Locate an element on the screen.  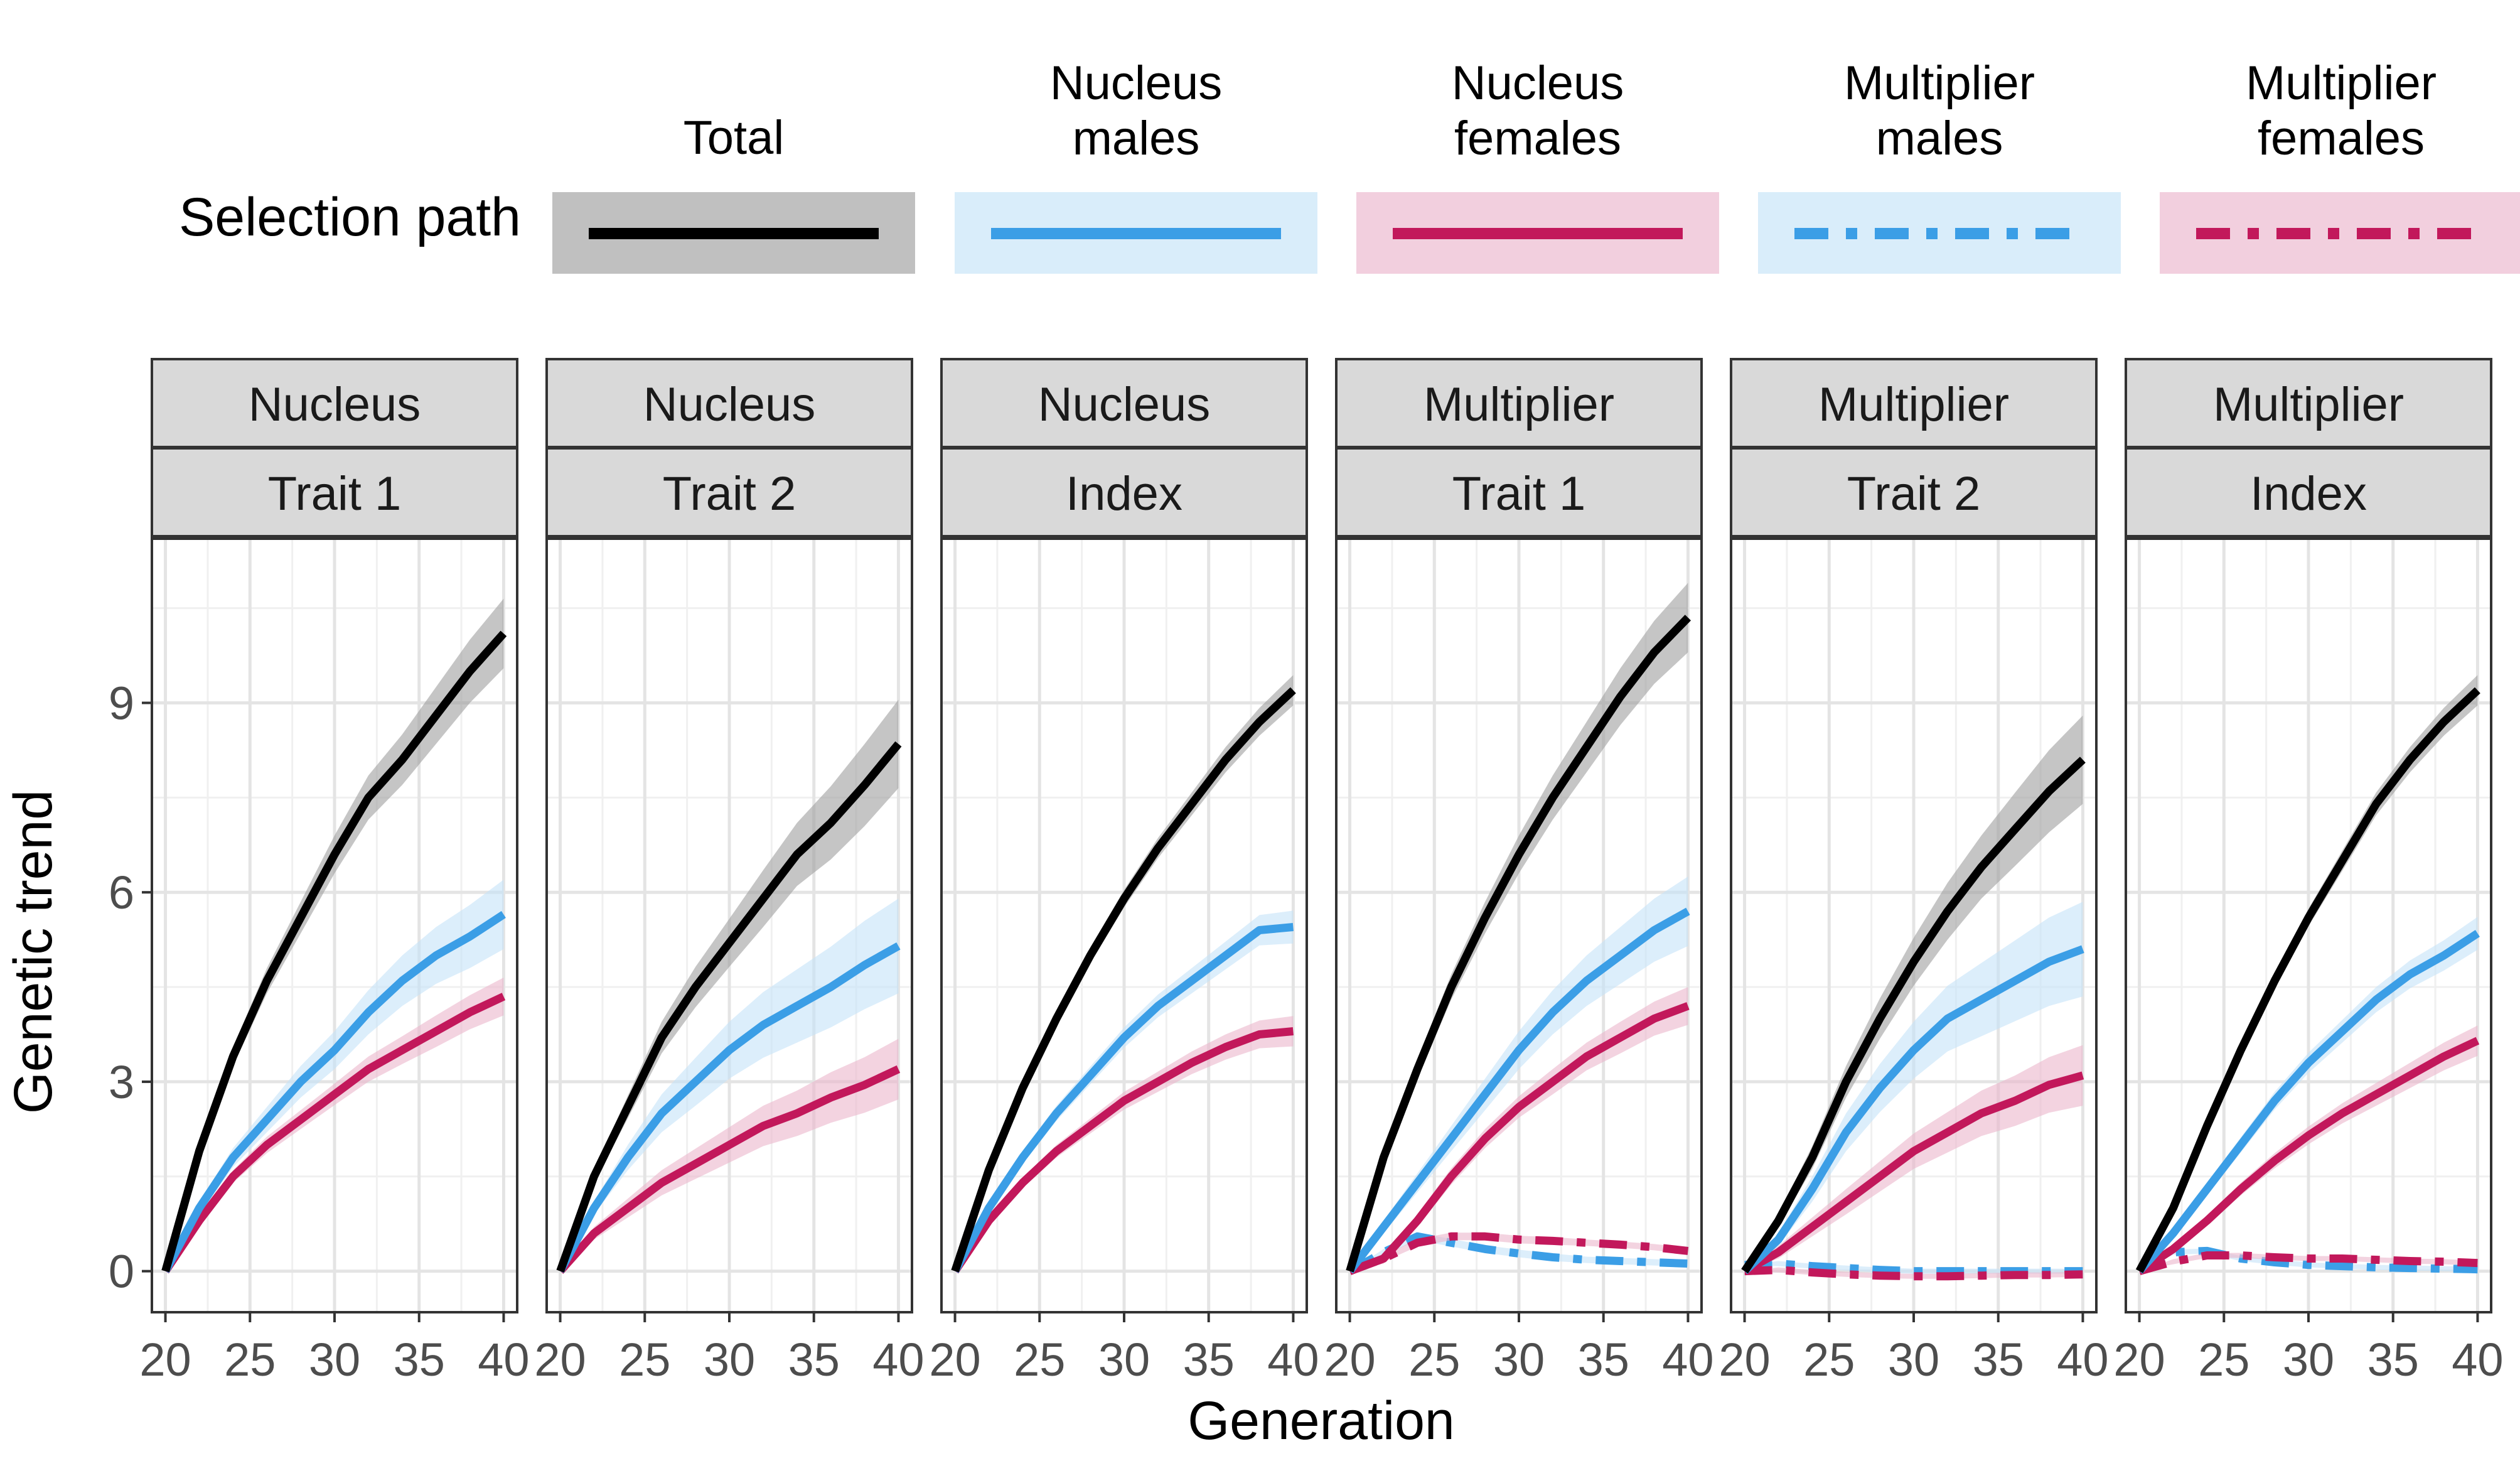
facet-panel: Multiplier Trait 2 20 25 30 35 40 is located at coordinates (1913, 872).